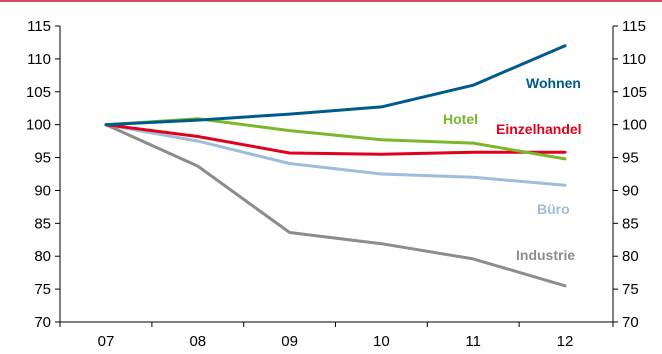  Describe the element at coordinates (335, 139) in the screenshot. I see `series-line-einzelhandel` at that location.